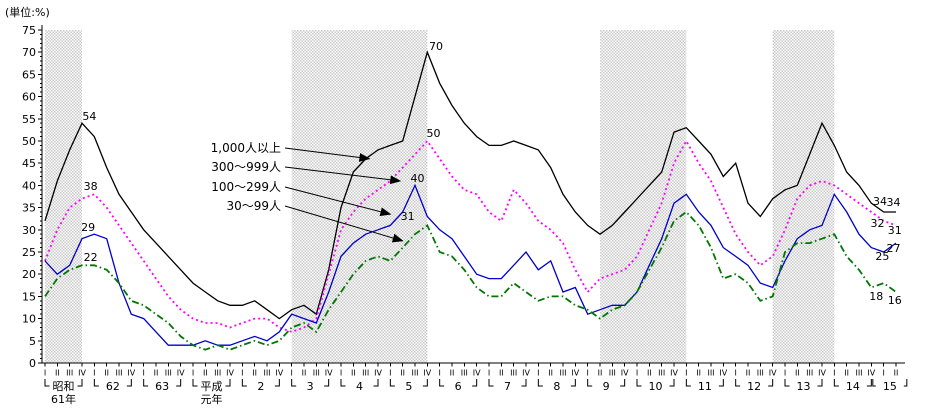  I want to click on svg-text: 62, so click(113, 386).